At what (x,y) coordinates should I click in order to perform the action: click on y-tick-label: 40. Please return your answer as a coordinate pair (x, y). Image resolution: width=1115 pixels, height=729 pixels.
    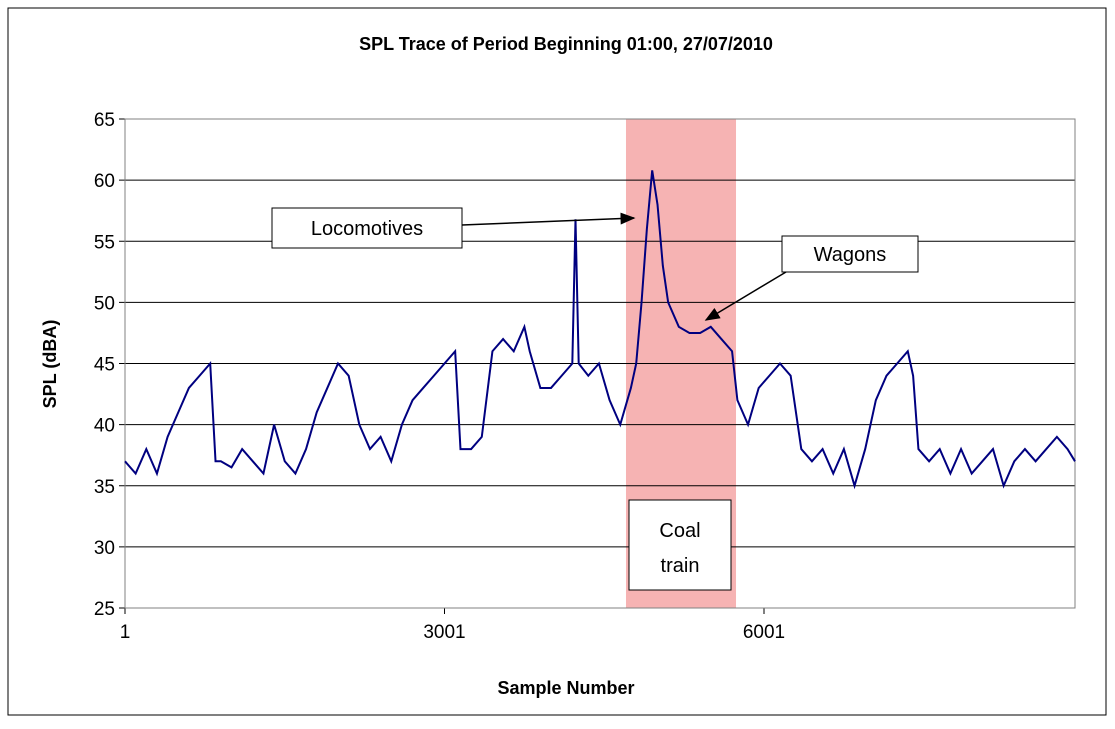
    Looking at the image, I should click on (104, 426).